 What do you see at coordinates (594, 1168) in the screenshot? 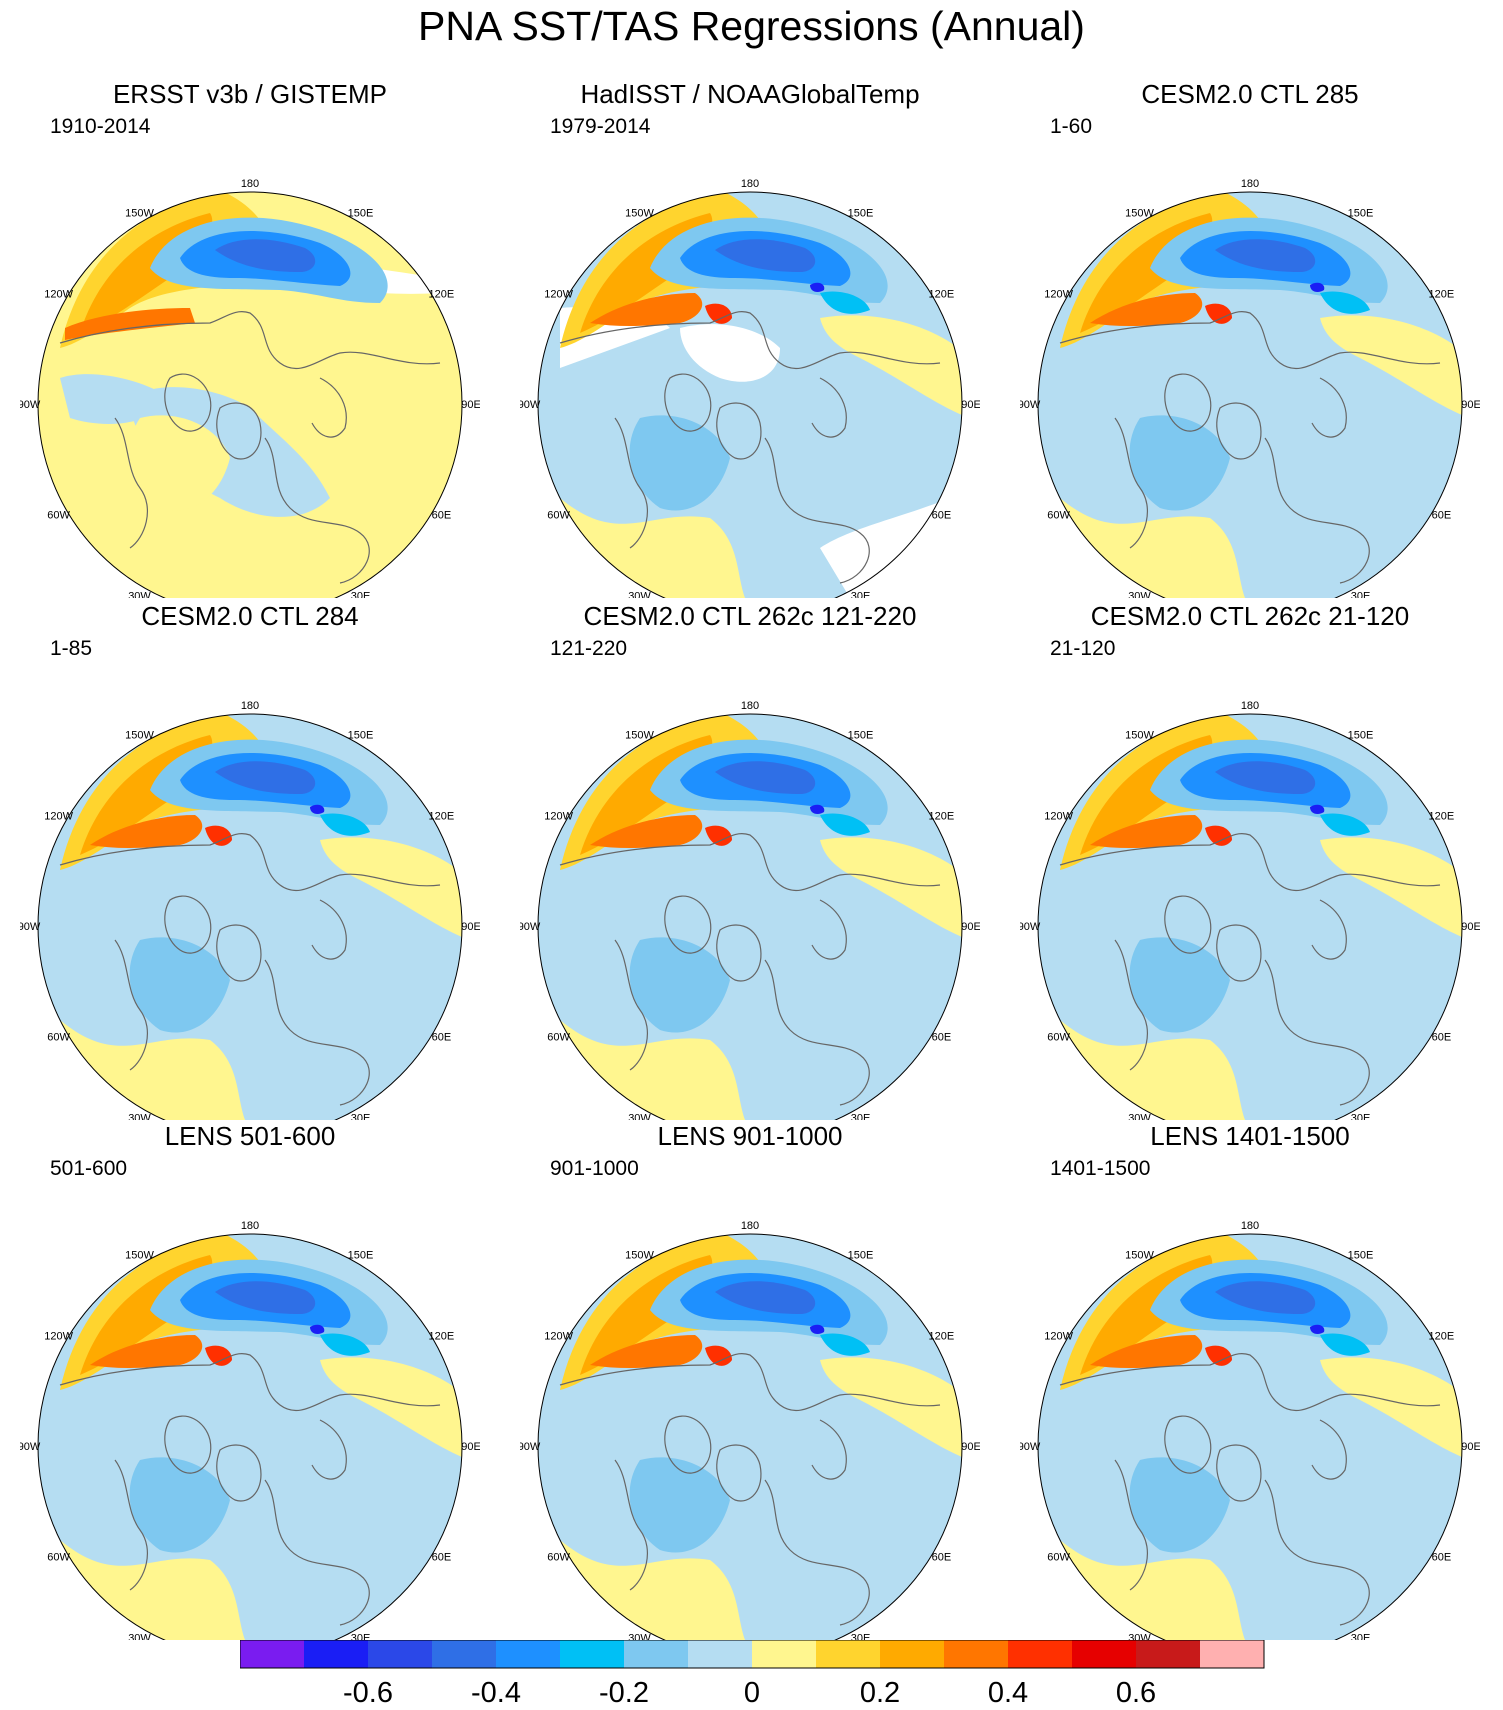
I see `panel-period: 901-1000` at bounding box center [594, 1168].